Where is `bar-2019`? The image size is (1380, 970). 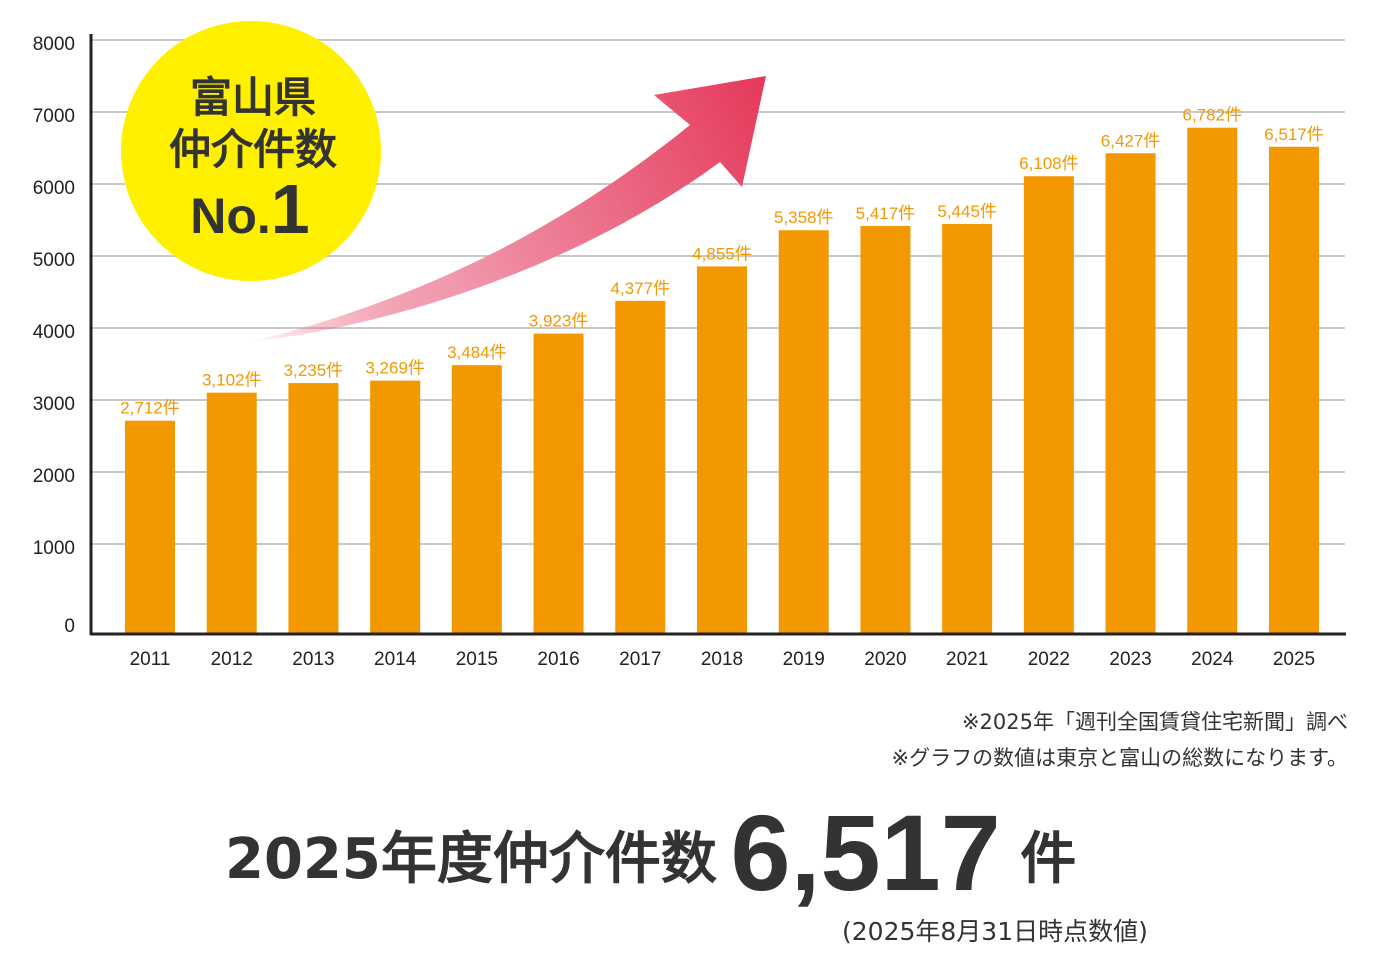
bar-2019 is located at coordinates (803, 431).